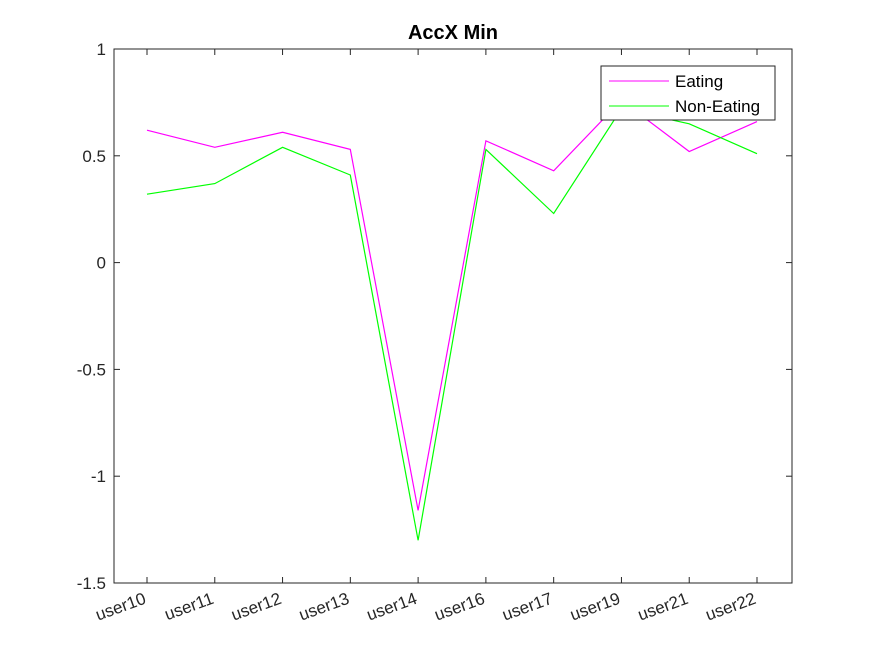 The height and width of the screenshot is (656, 875). What do you see at coordinates (189, 606) in the screenshot?
I see `x-tick-label: user11` at bounding box center [189, 606].